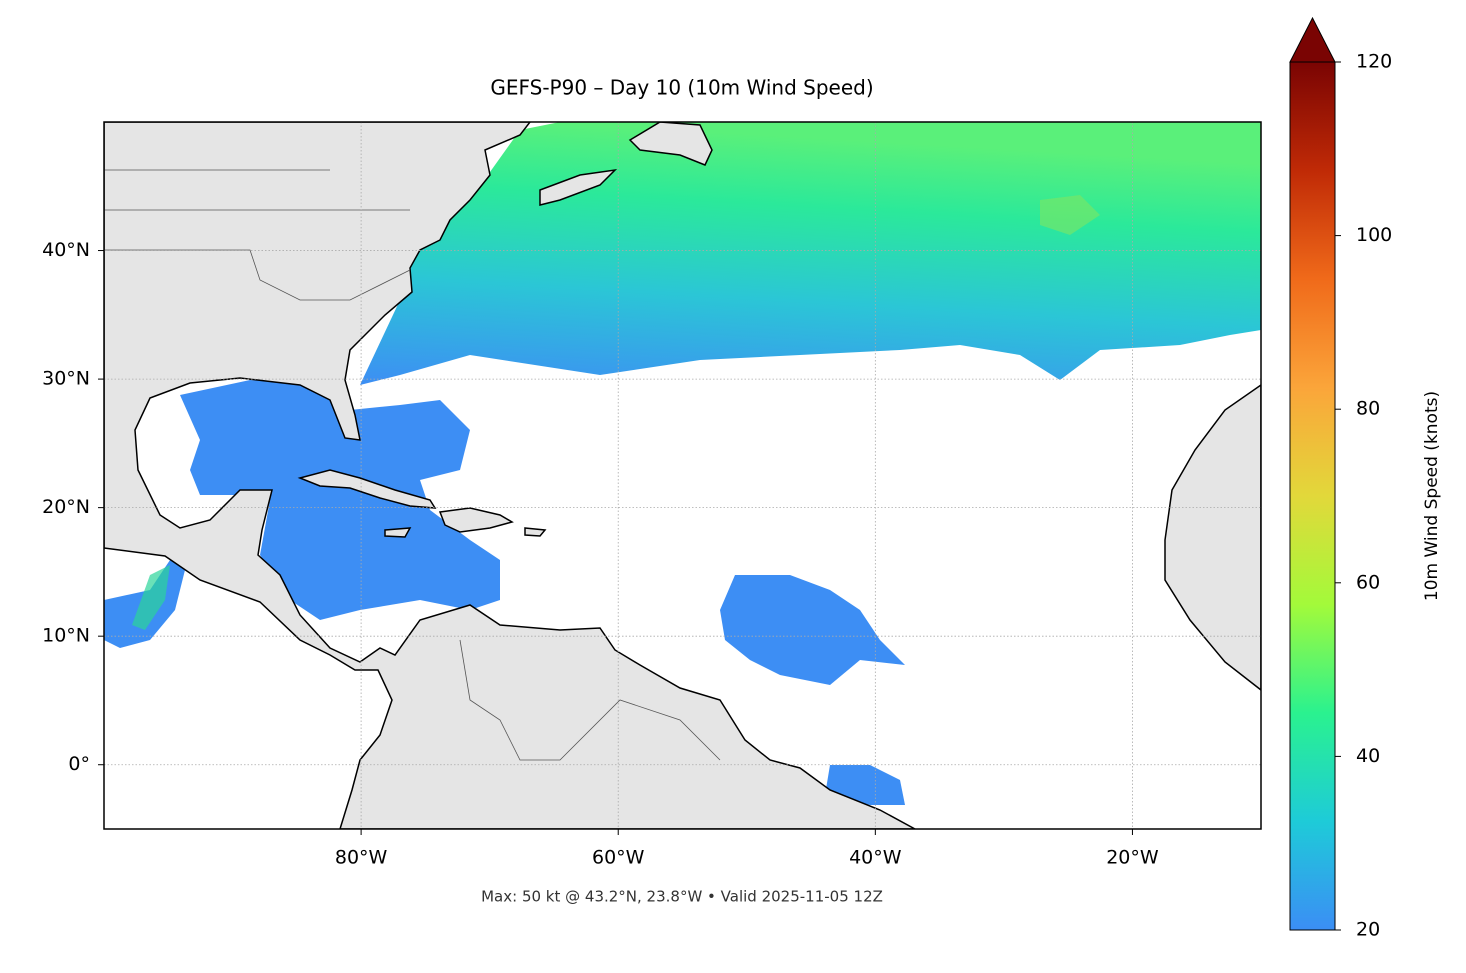 The height and width of the screenshot is (973, 1466). Describe the element at coordinates (1368, 582) in the screenshot. I see `colorbar-tick-label: 60` at that location.